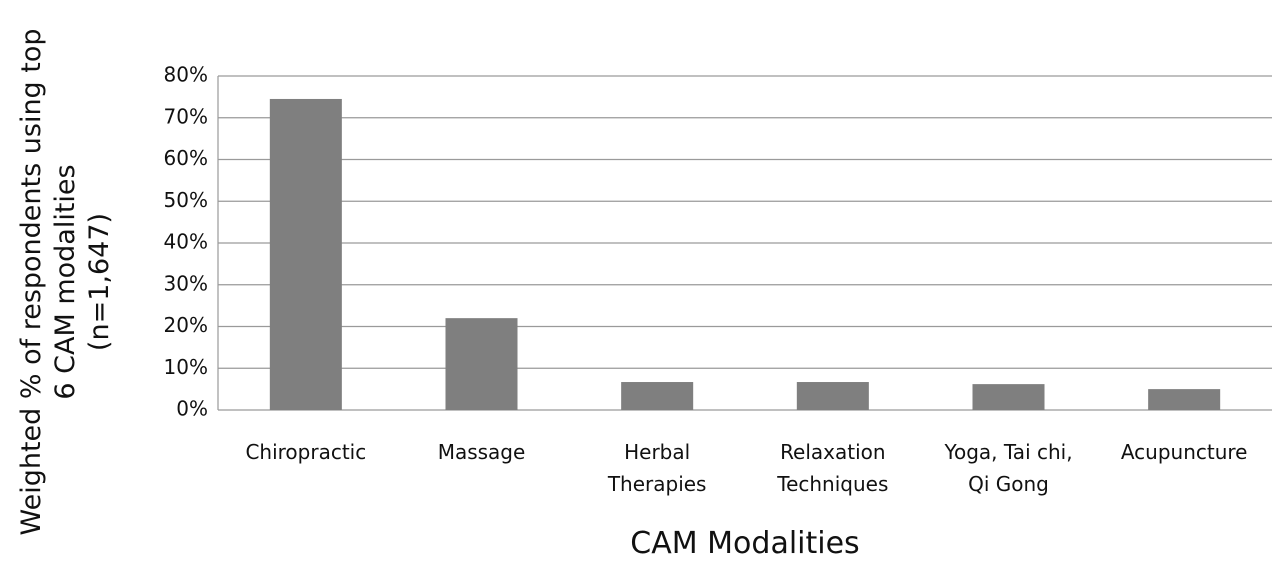 The height and width of the screenshot is (564, 1280). Describe the element at coordinates (186, 242) in the screenshot. I see `y-tick-label: 40%` at that location.